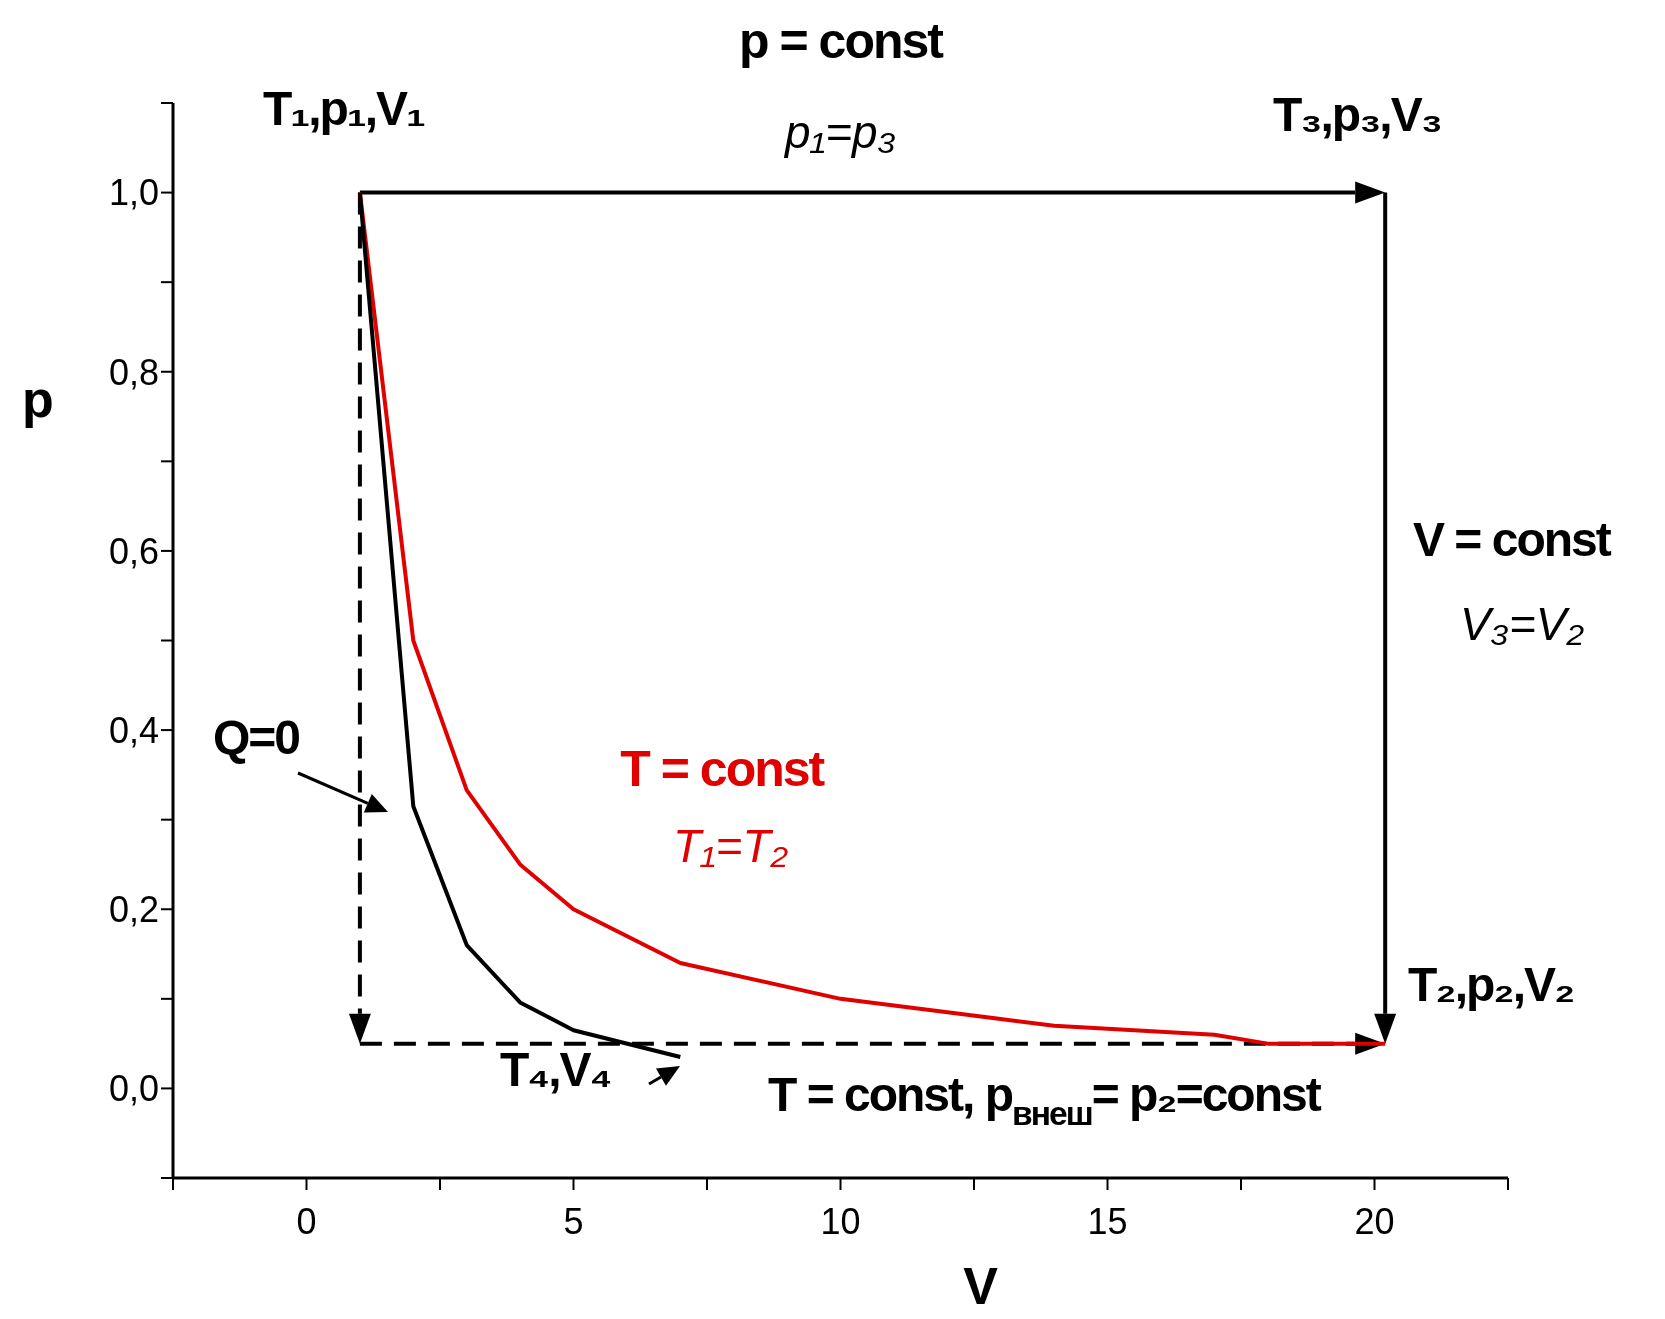  Describe the element at coordinates (344, 108) in the screenshot. I see `annotation: T₁,p₁,V₁` at that location.